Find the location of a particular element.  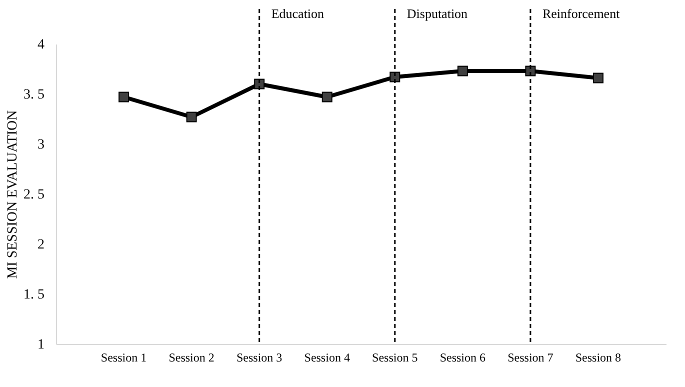

x-tick-label: Session 6 is located at coordinates (463, 357).